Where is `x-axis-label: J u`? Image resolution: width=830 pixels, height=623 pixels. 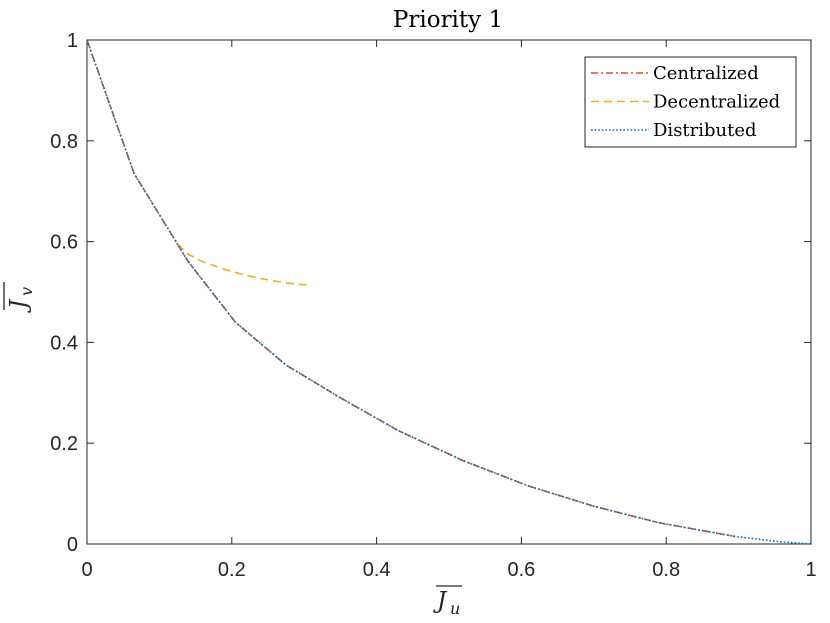 x-axis-label: J u is located at coordinates (447, 601).